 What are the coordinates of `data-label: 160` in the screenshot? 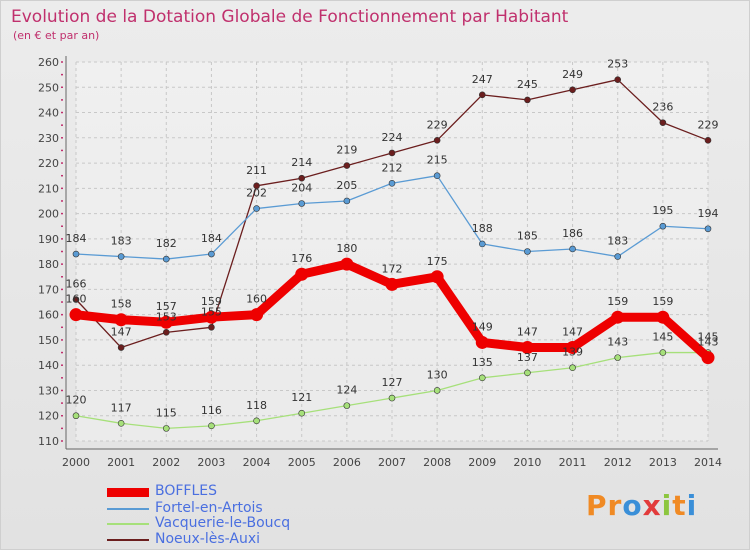 It's located at (76, 299).